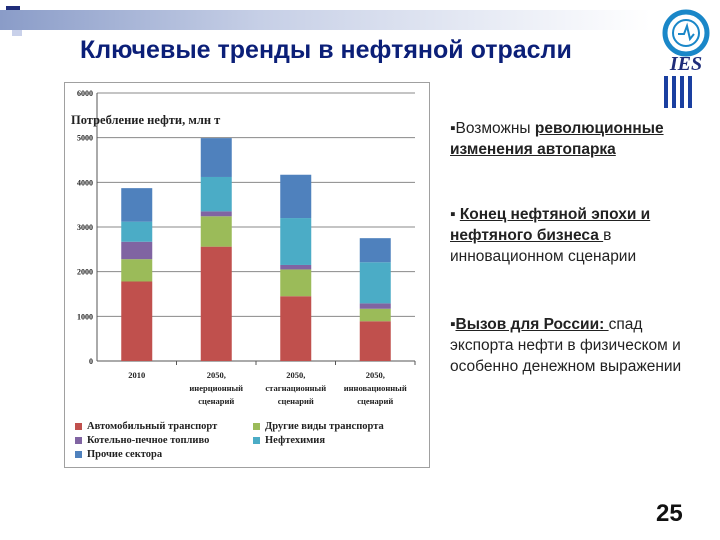 This screenshot has width=720, height=540. What do you see at coordinates (145, 120) in the screenshot?
I see `chart-inner-title: Потребление нефти, млн т` at bounding box center [145, 120].